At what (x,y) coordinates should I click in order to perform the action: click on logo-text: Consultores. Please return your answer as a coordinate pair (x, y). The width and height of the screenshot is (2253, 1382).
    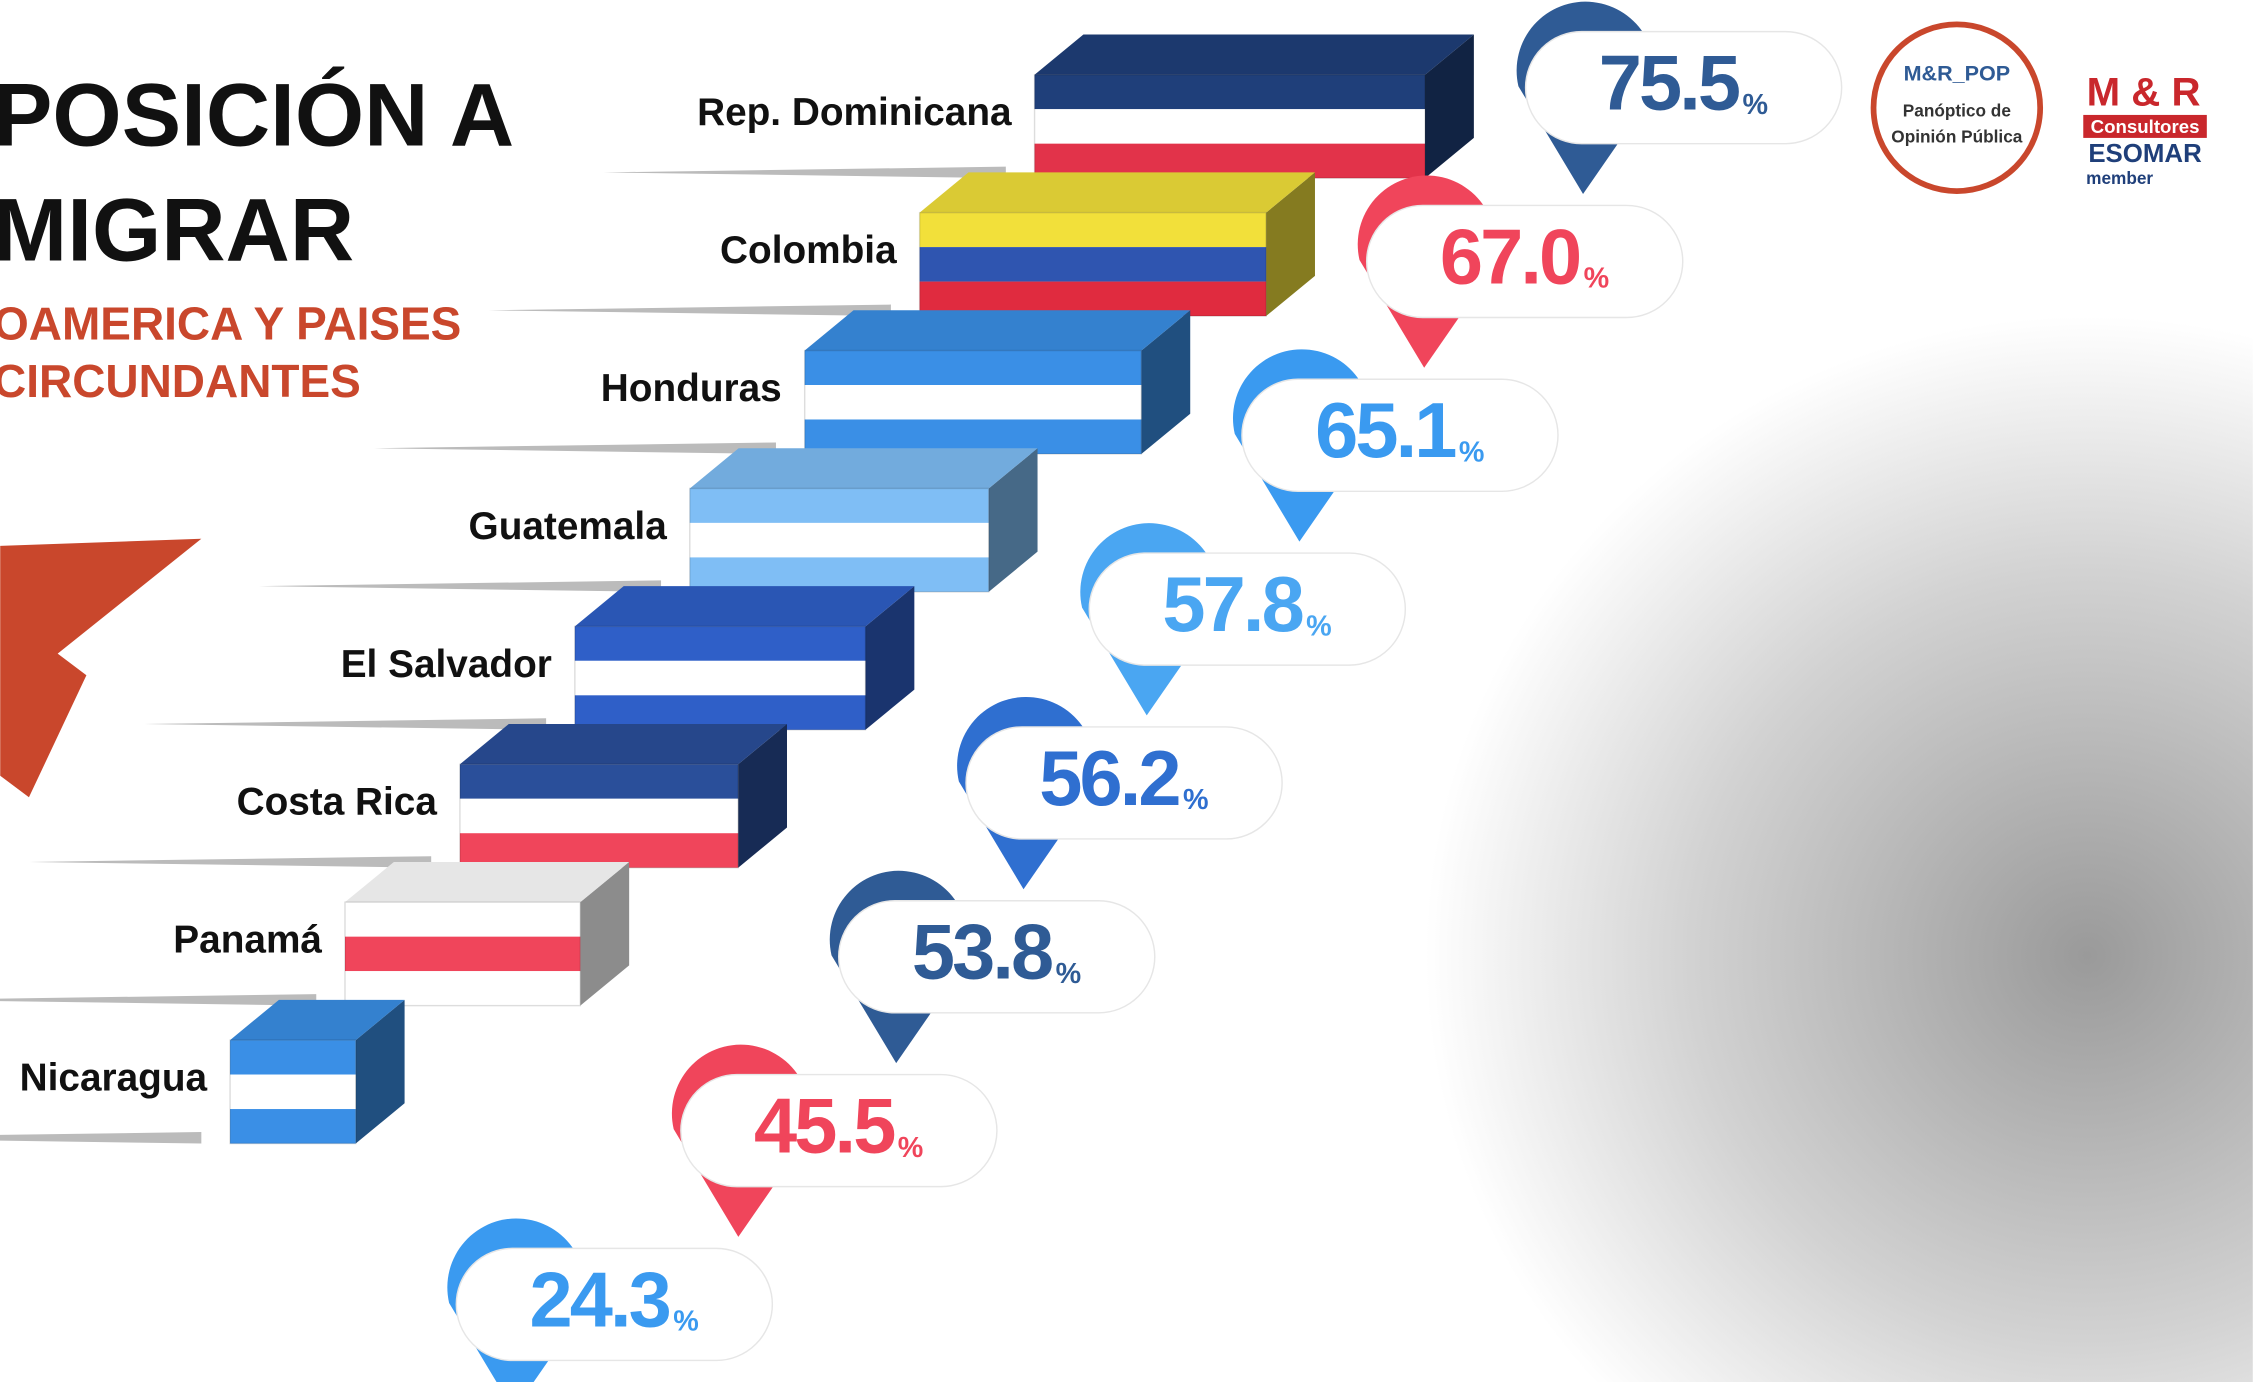
    Looking at the image, I should click on (2145, 126).